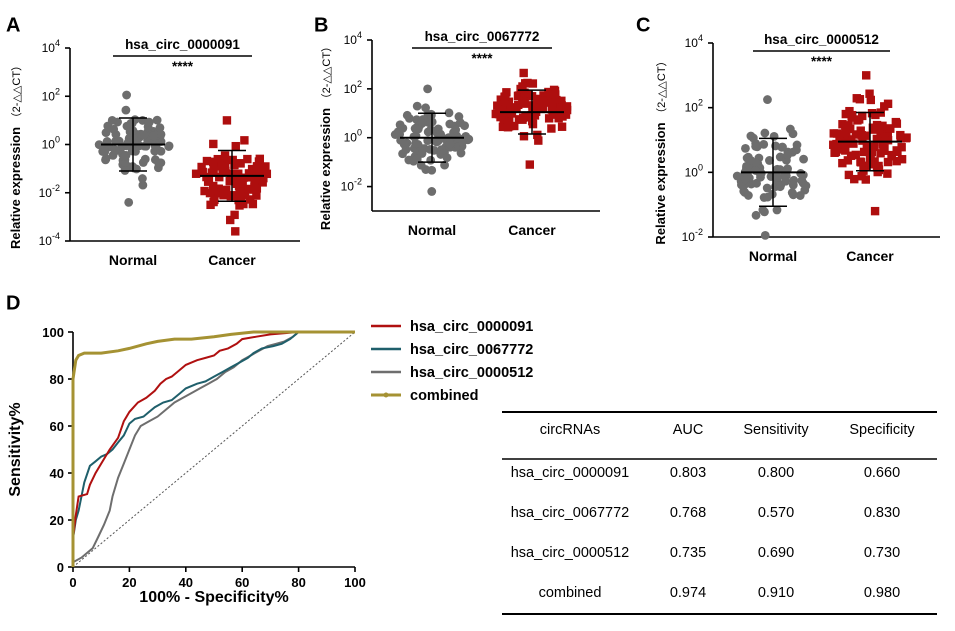 Image resolution: width=955 pixels, height=631 pixels. Describe the element at coordinates (699, 232) in the screenshot. I see `tick-exponent: -2` at that location.